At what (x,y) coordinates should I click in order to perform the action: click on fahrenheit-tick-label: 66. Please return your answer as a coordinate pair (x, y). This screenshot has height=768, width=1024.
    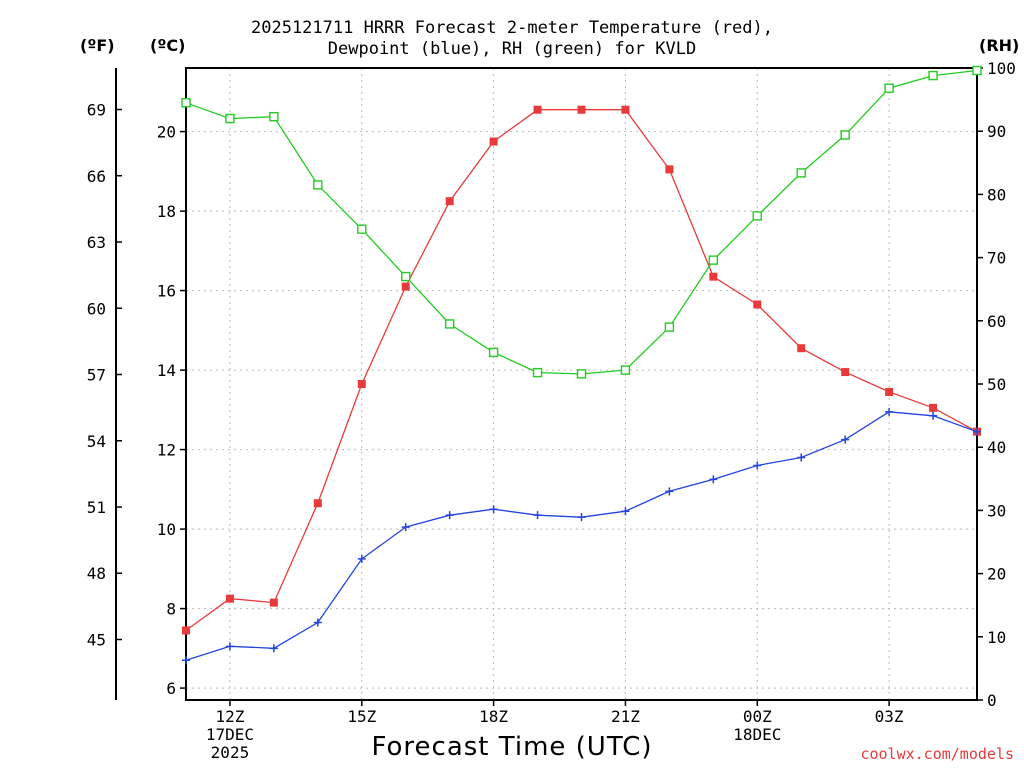
    Looking at the image, I should click on (96, 176).